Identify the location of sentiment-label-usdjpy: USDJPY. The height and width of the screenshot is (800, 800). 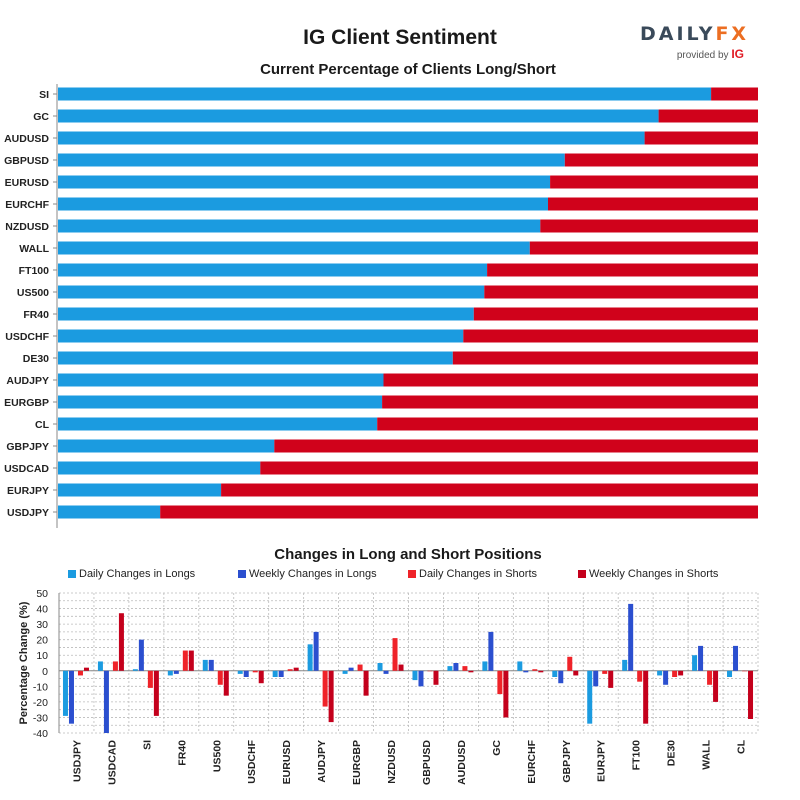
(28, 513).